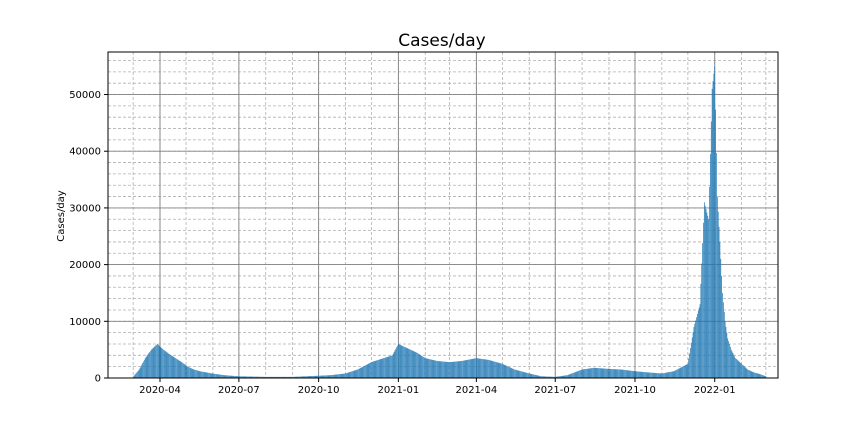  I want to click on x-tick-label: 2022-01, so click(715, 390).